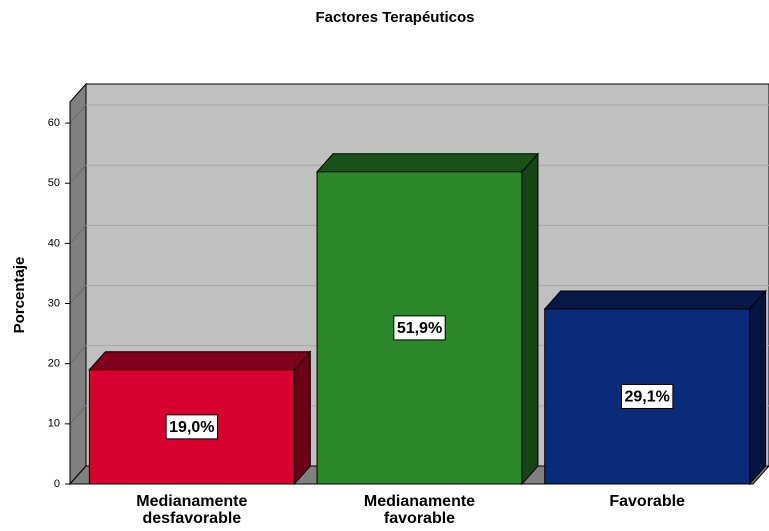 This screenshot has height=531, width=769. What do you see at coordinates (19, 295) in the screenshot?
I see `y-axis-label: Porcentaje` at bounding box center [19, 295].